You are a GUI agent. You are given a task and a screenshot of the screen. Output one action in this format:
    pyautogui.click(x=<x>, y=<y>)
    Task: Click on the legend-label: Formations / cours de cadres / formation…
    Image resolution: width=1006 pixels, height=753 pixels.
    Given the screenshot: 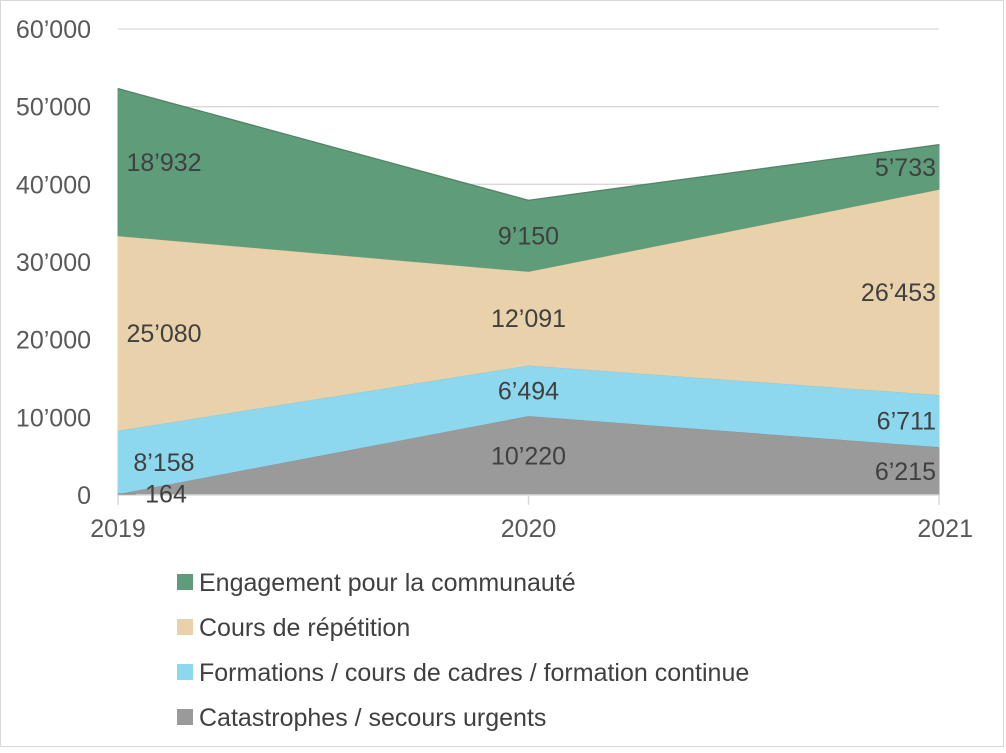 What is the action you would take?
    pyautogui.click(x=474, y=673)
    